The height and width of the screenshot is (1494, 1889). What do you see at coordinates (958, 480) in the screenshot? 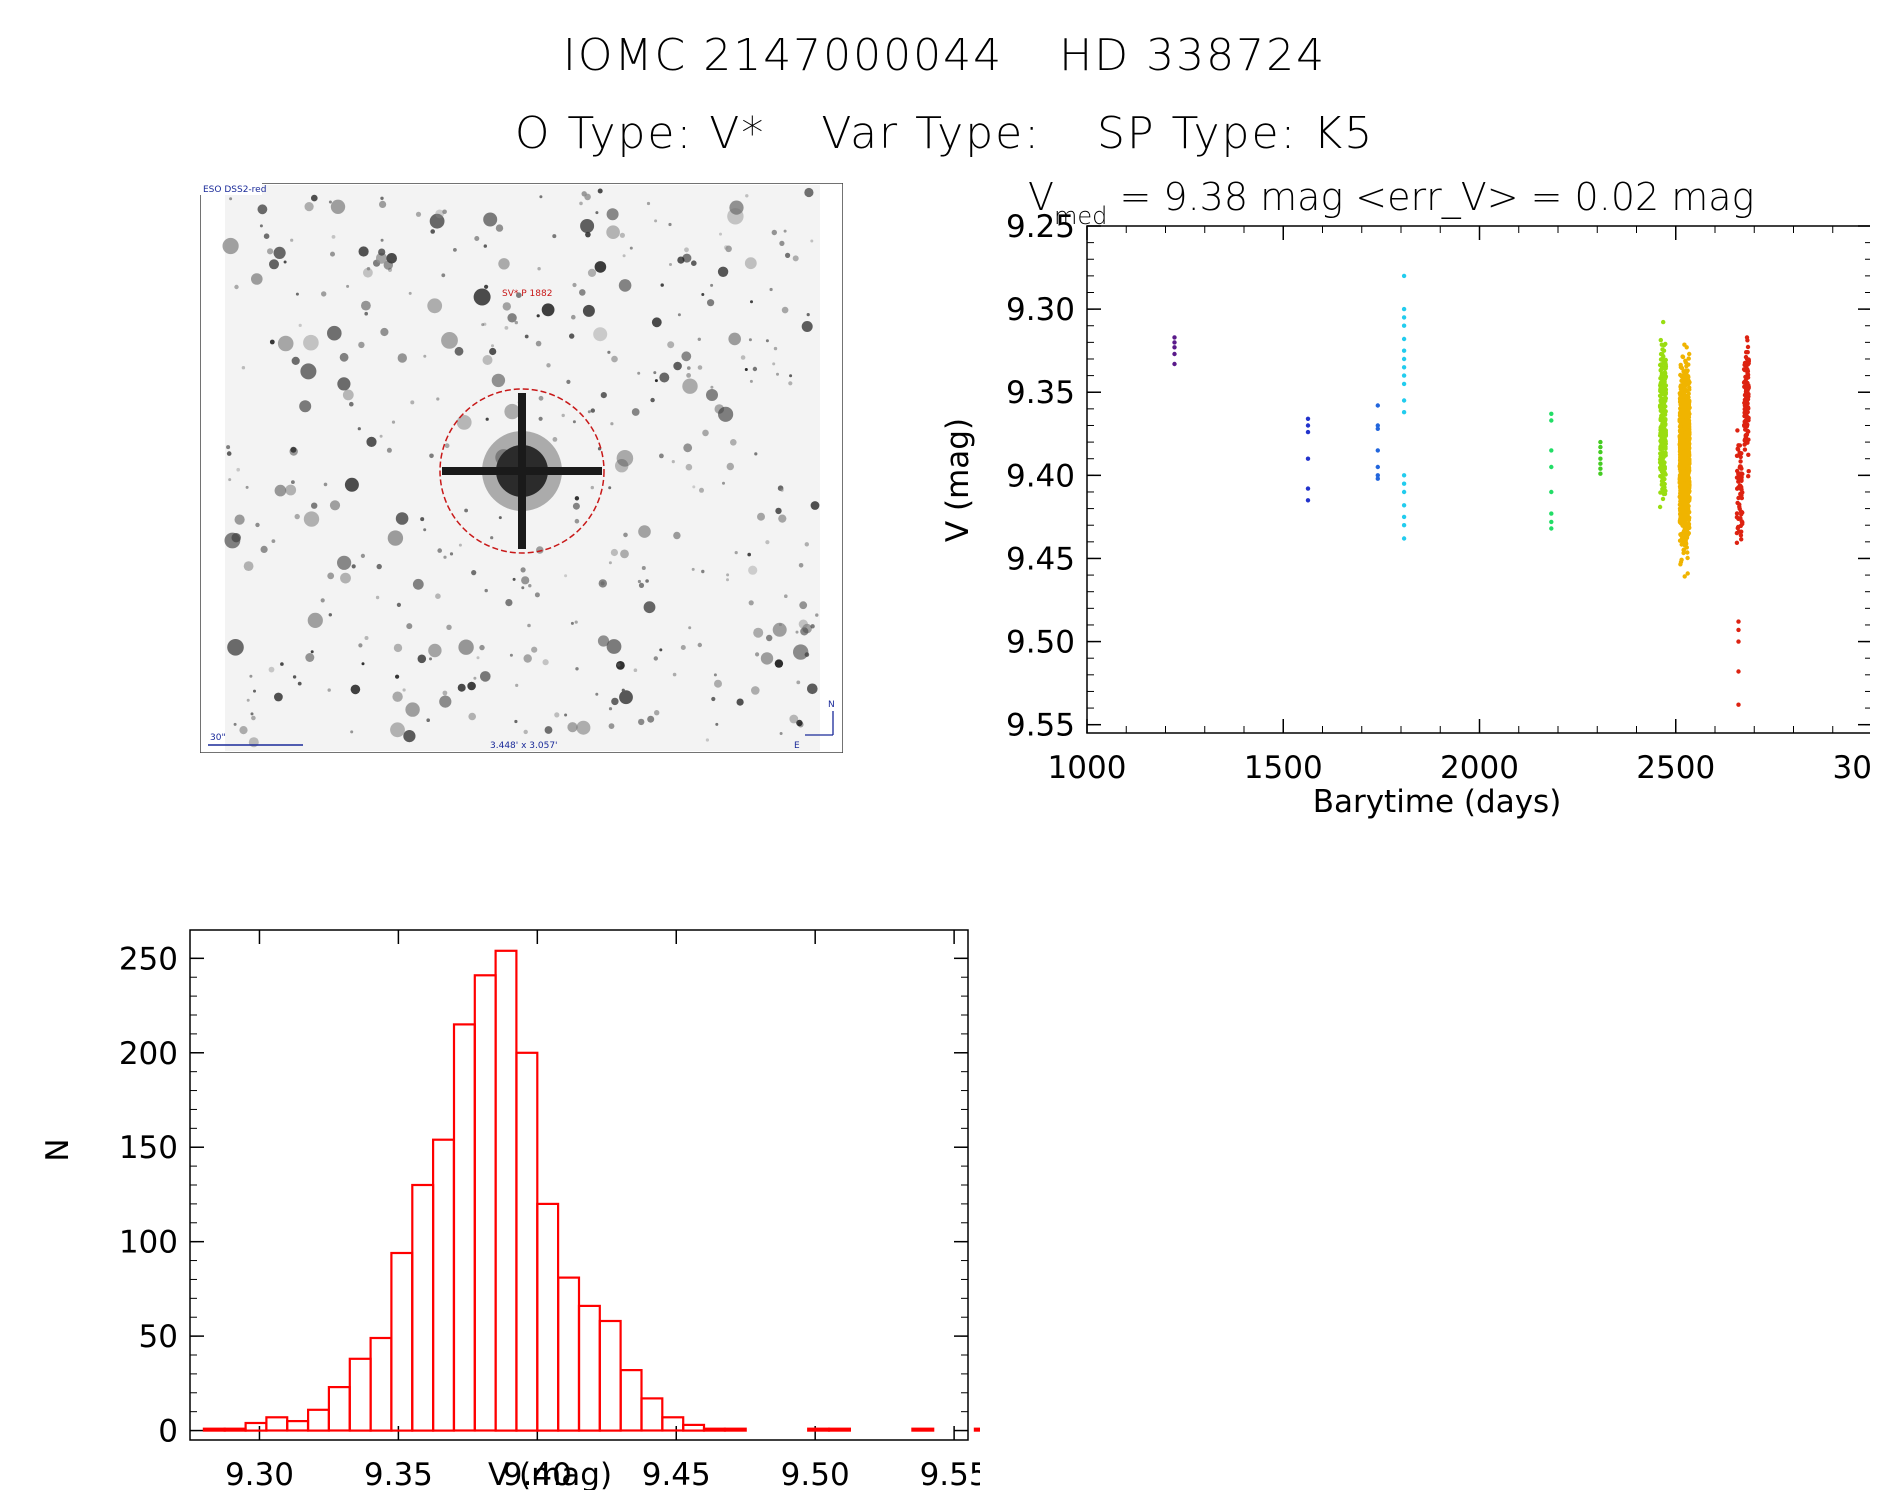
I see `lc-y-axis-label: V (mag)` at bounding box center [958, 480].